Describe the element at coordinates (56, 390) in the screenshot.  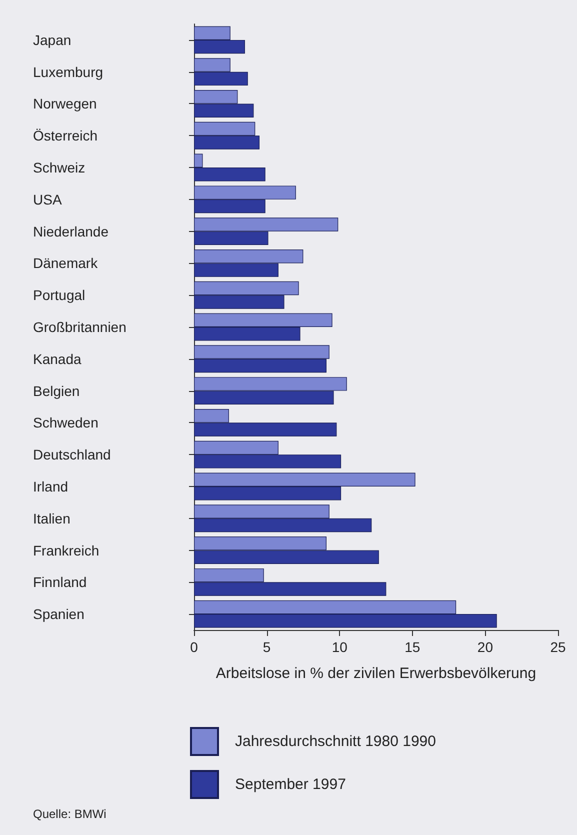
I see `y-tick-label: Belgien` at that location.